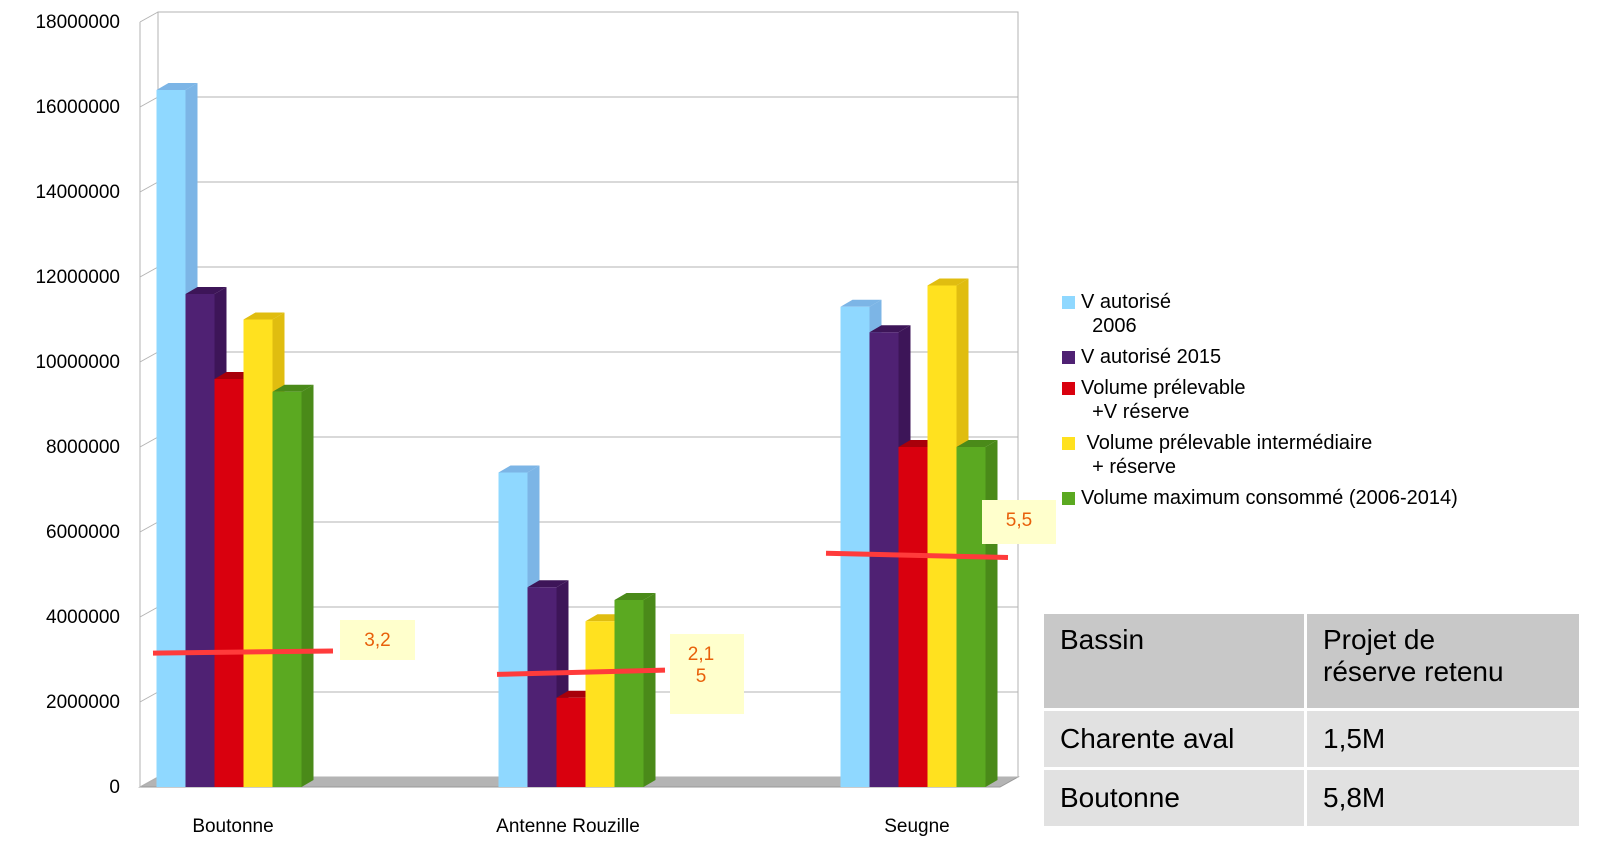  What do you see at coordinates (1443, 739) in the screenshot?
I see `table-cell-reserve: 1,5M` at bounding box center [1443, 739].